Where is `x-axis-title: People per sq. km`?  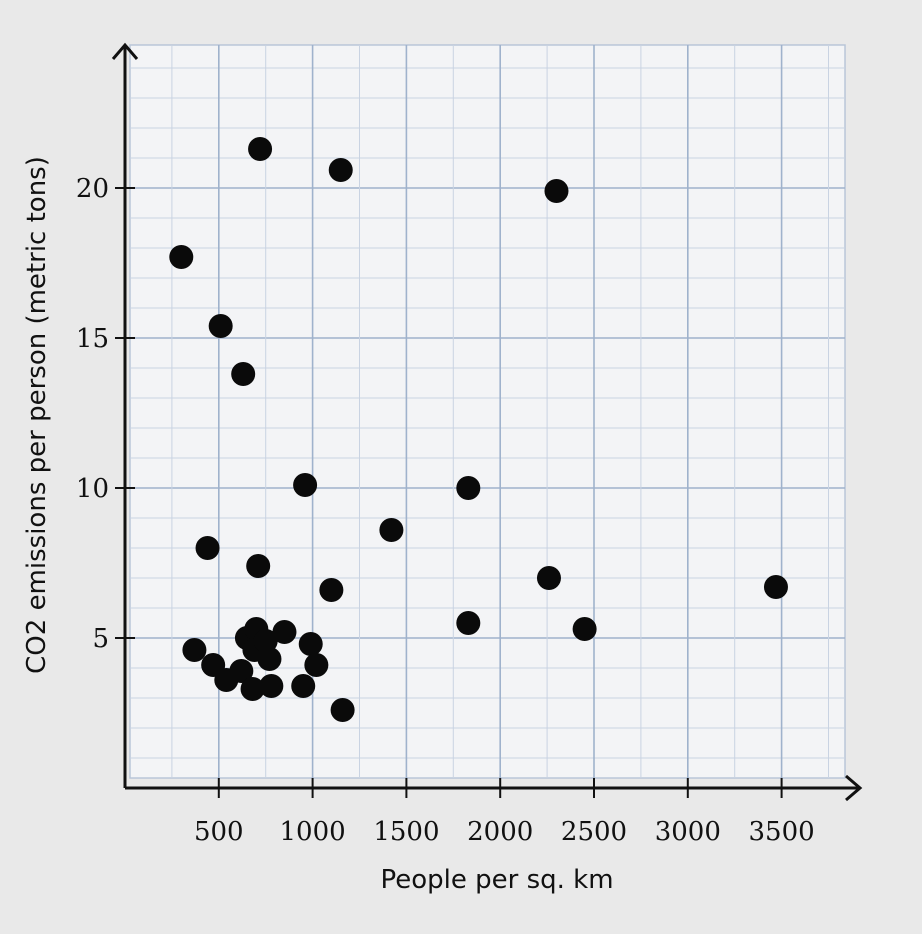
x-axis-title: People per sq. km is located at coordinates (496, 880).